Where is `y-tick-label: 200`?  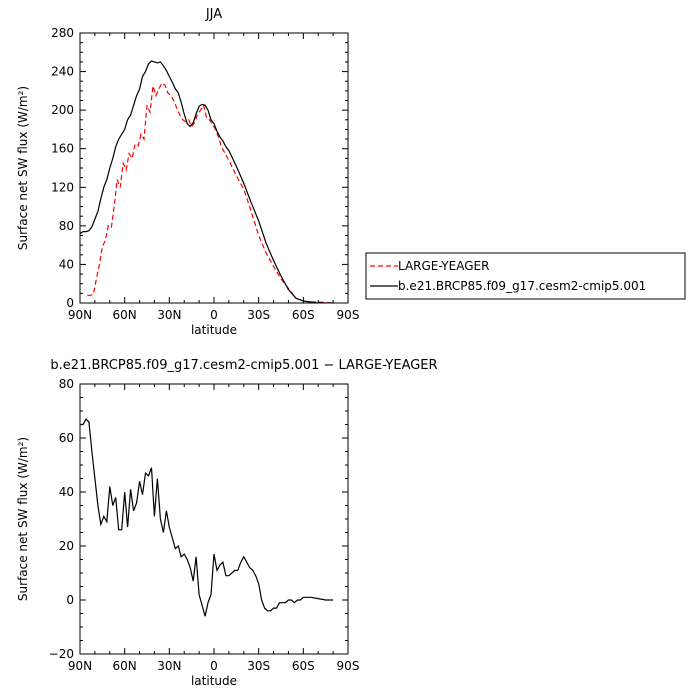
y-tick-label: 200 is located at coordinates (62, 110).